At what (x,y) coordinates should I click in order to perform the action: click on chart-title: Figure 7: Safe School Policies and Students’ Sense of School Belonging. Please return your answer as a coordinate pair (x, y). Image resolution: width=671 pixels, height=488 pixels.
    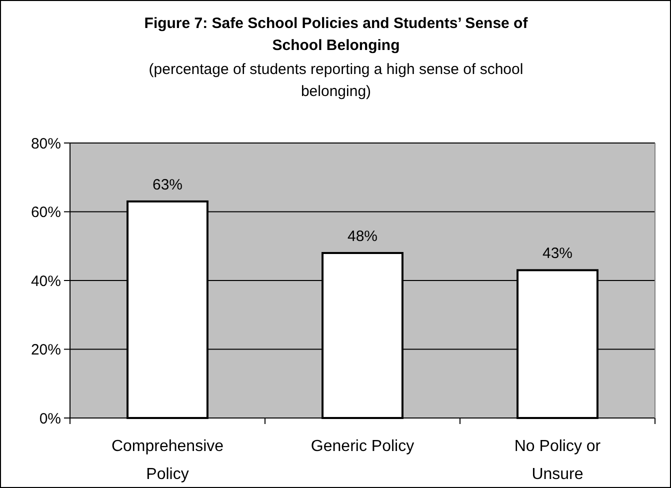
    Looking at the image, I should click on (336, 34).